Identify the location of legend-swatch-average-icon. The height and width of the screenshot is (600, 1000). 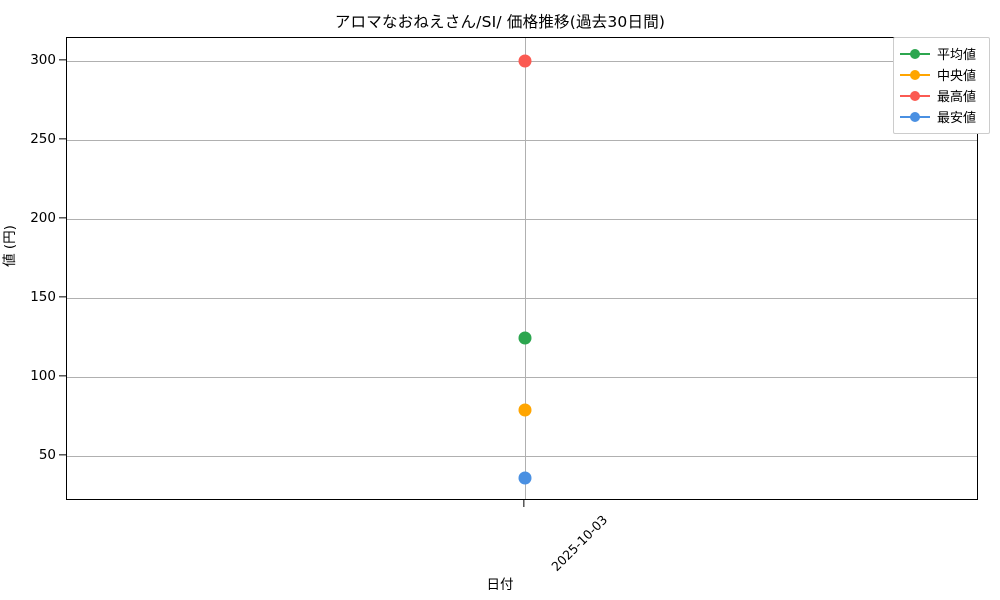
(915, 54).